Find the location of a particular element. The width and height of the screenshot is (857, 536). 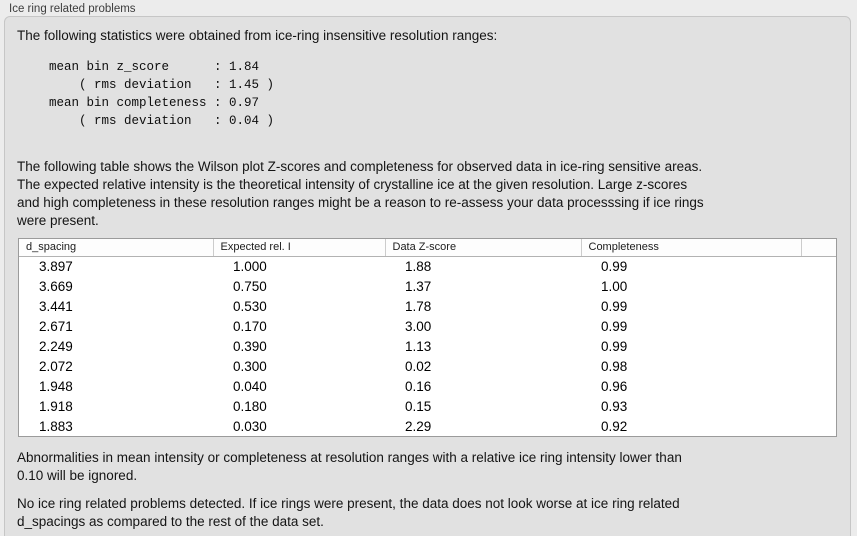

table-row: 1.883 0.030 2.29 0.92 is located at coordinates (427, 427).